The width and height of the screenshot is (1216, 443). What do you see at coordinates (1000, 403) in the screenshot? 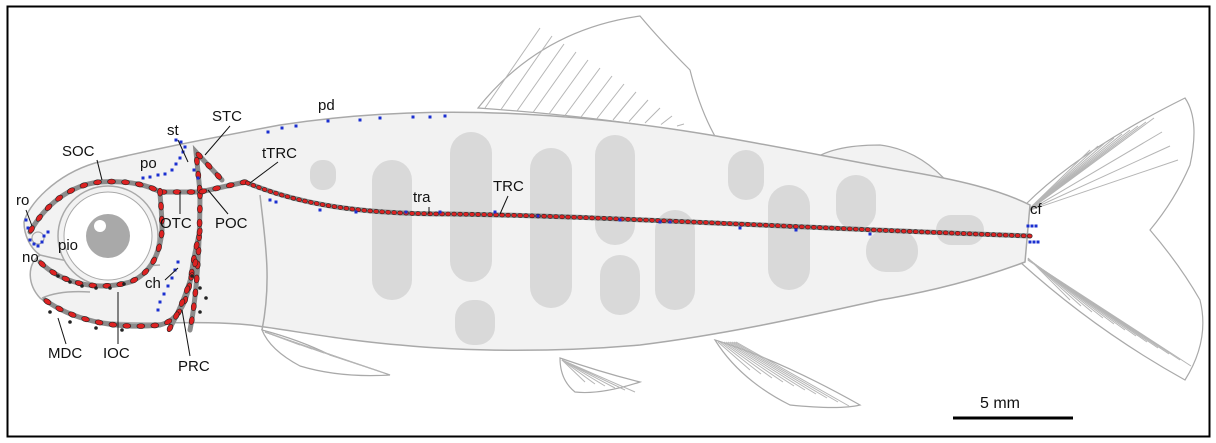
I see `scale-bar-label: 5 mm` at bounding box center [1000, 403].